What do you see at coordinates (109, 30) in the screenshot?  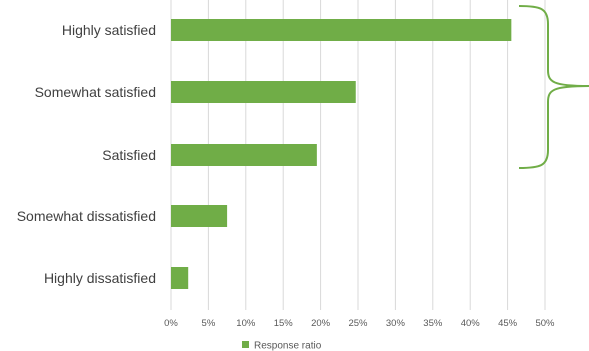 I see `category-label: Highly satisfied` at bounding box center [109, 30].